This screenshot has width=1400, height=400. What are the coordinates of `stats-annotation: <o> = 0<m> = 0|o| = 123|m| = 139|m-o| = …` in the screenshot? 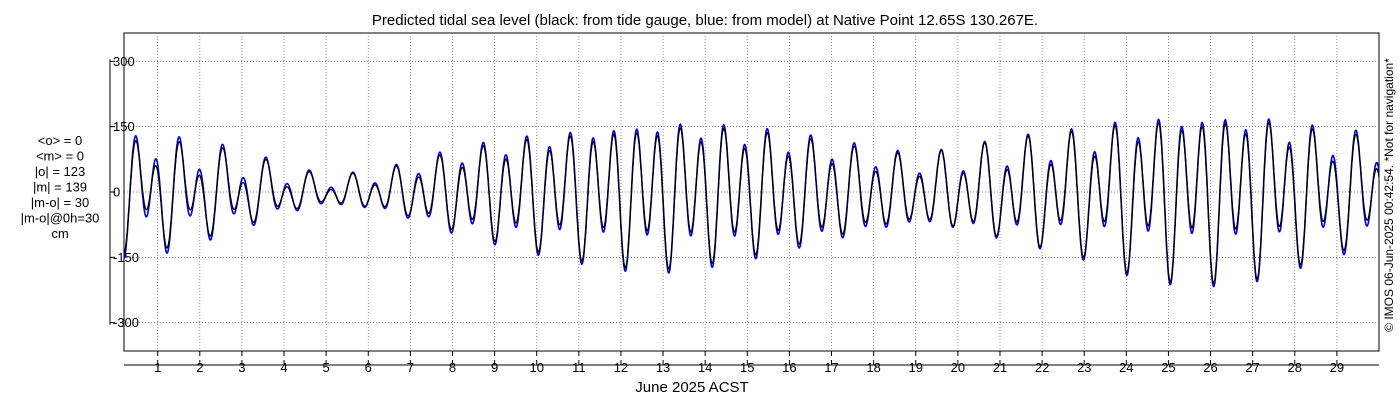 It's located at (60, 187).